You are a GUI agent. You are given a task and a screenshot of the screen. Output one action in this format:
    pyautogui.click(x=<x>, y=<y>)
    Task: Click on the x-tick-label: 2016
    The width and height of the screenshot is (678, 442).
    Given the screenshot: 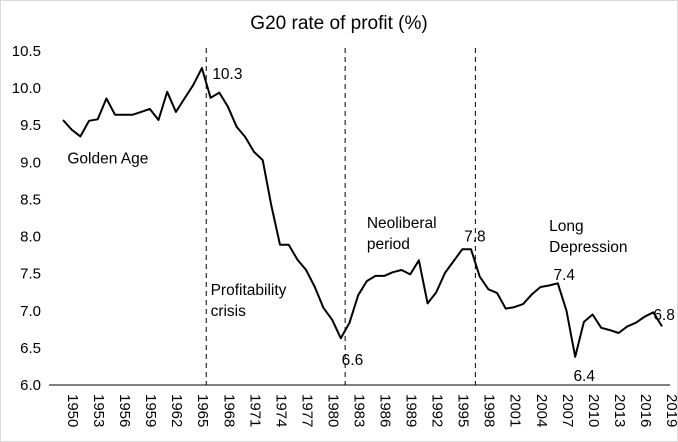 What is the action you would take?
    pyautogui.click(x=645, y=410)
    